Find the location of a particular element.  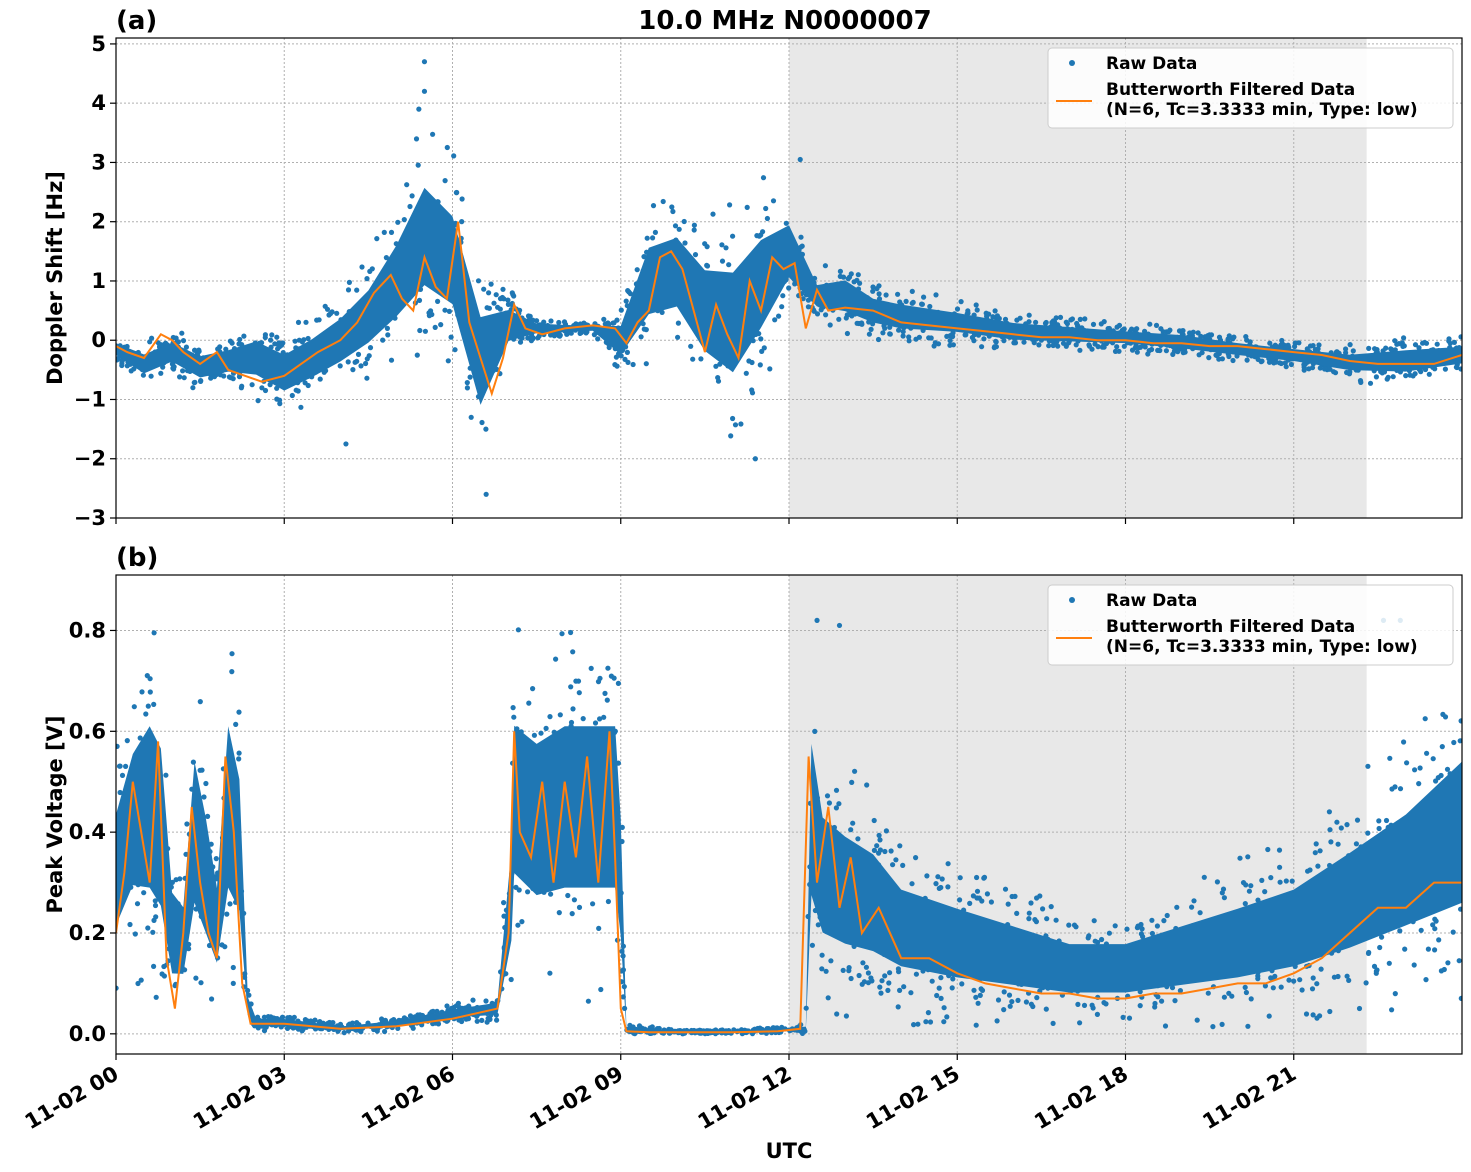

x-tick-label: 11-02 21 is located at coordinates (1249, 1098).